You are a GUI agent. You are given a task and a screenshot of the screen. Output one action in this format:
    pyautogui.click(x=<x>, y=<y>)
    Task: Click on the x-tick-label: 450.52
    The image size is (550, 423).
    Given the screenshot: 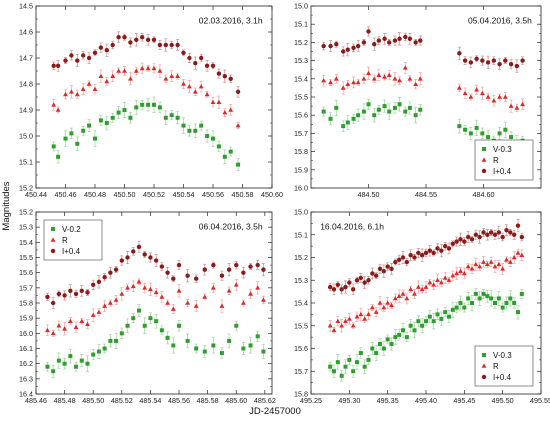 What is the action you would take?
    pyautogui.click(x=154, y=194)
    